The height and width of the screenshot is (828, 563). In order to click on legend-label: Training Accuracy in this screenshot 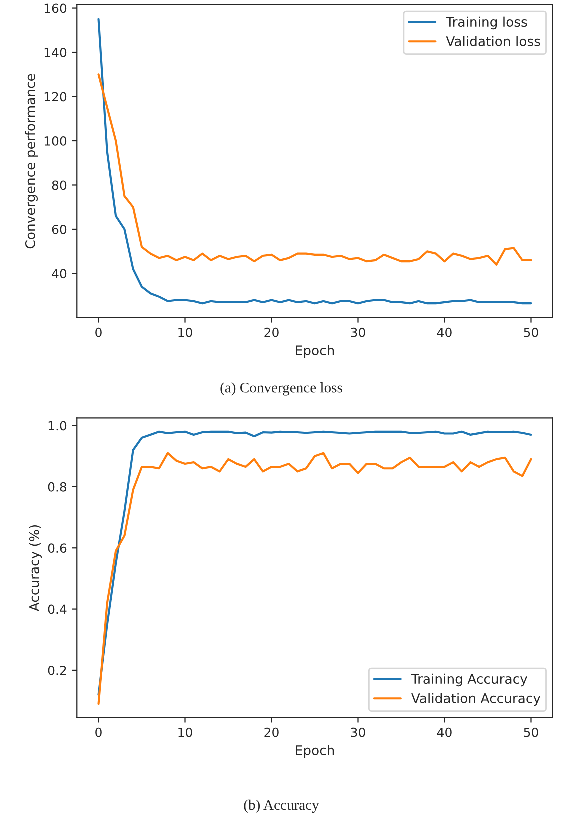, I will do `click(469, 680)`.